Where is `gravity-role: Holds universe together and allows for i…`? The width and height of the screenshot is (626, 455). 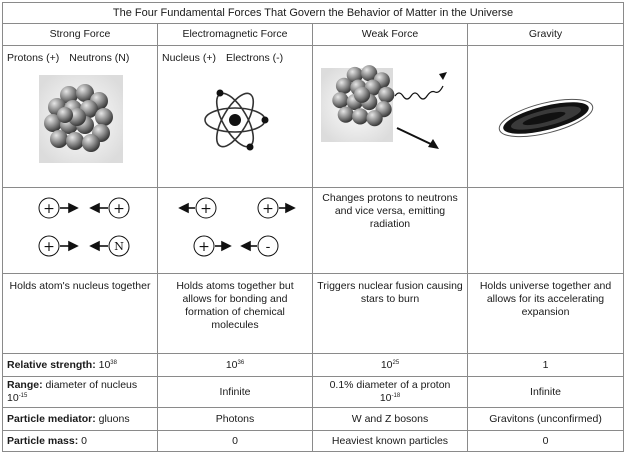 gravity-role: Holds universe together and allows for i… is located at coordinates (545, 313).